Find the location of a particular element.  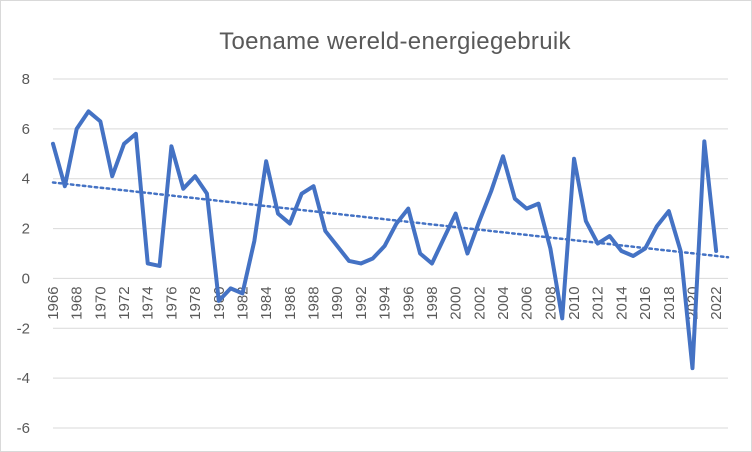

x-tick-label: 2000 is located at coordinates (456, 302).